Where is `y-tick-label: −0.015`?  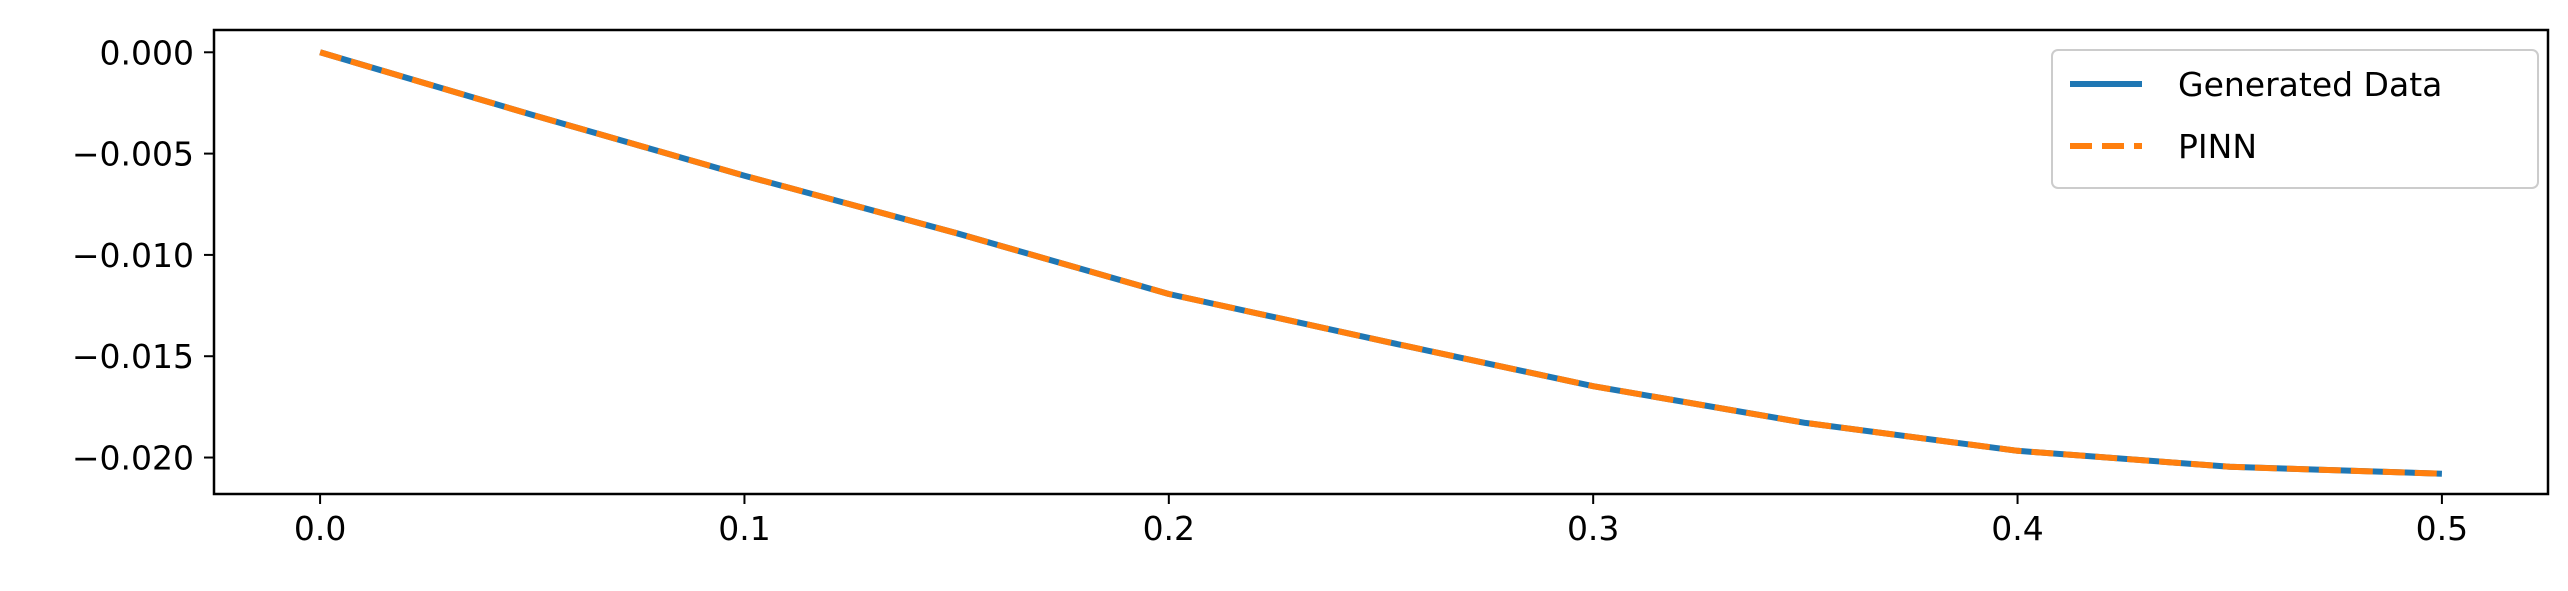
y-tick-label: −0.015 is located at coordinates (133, 356).